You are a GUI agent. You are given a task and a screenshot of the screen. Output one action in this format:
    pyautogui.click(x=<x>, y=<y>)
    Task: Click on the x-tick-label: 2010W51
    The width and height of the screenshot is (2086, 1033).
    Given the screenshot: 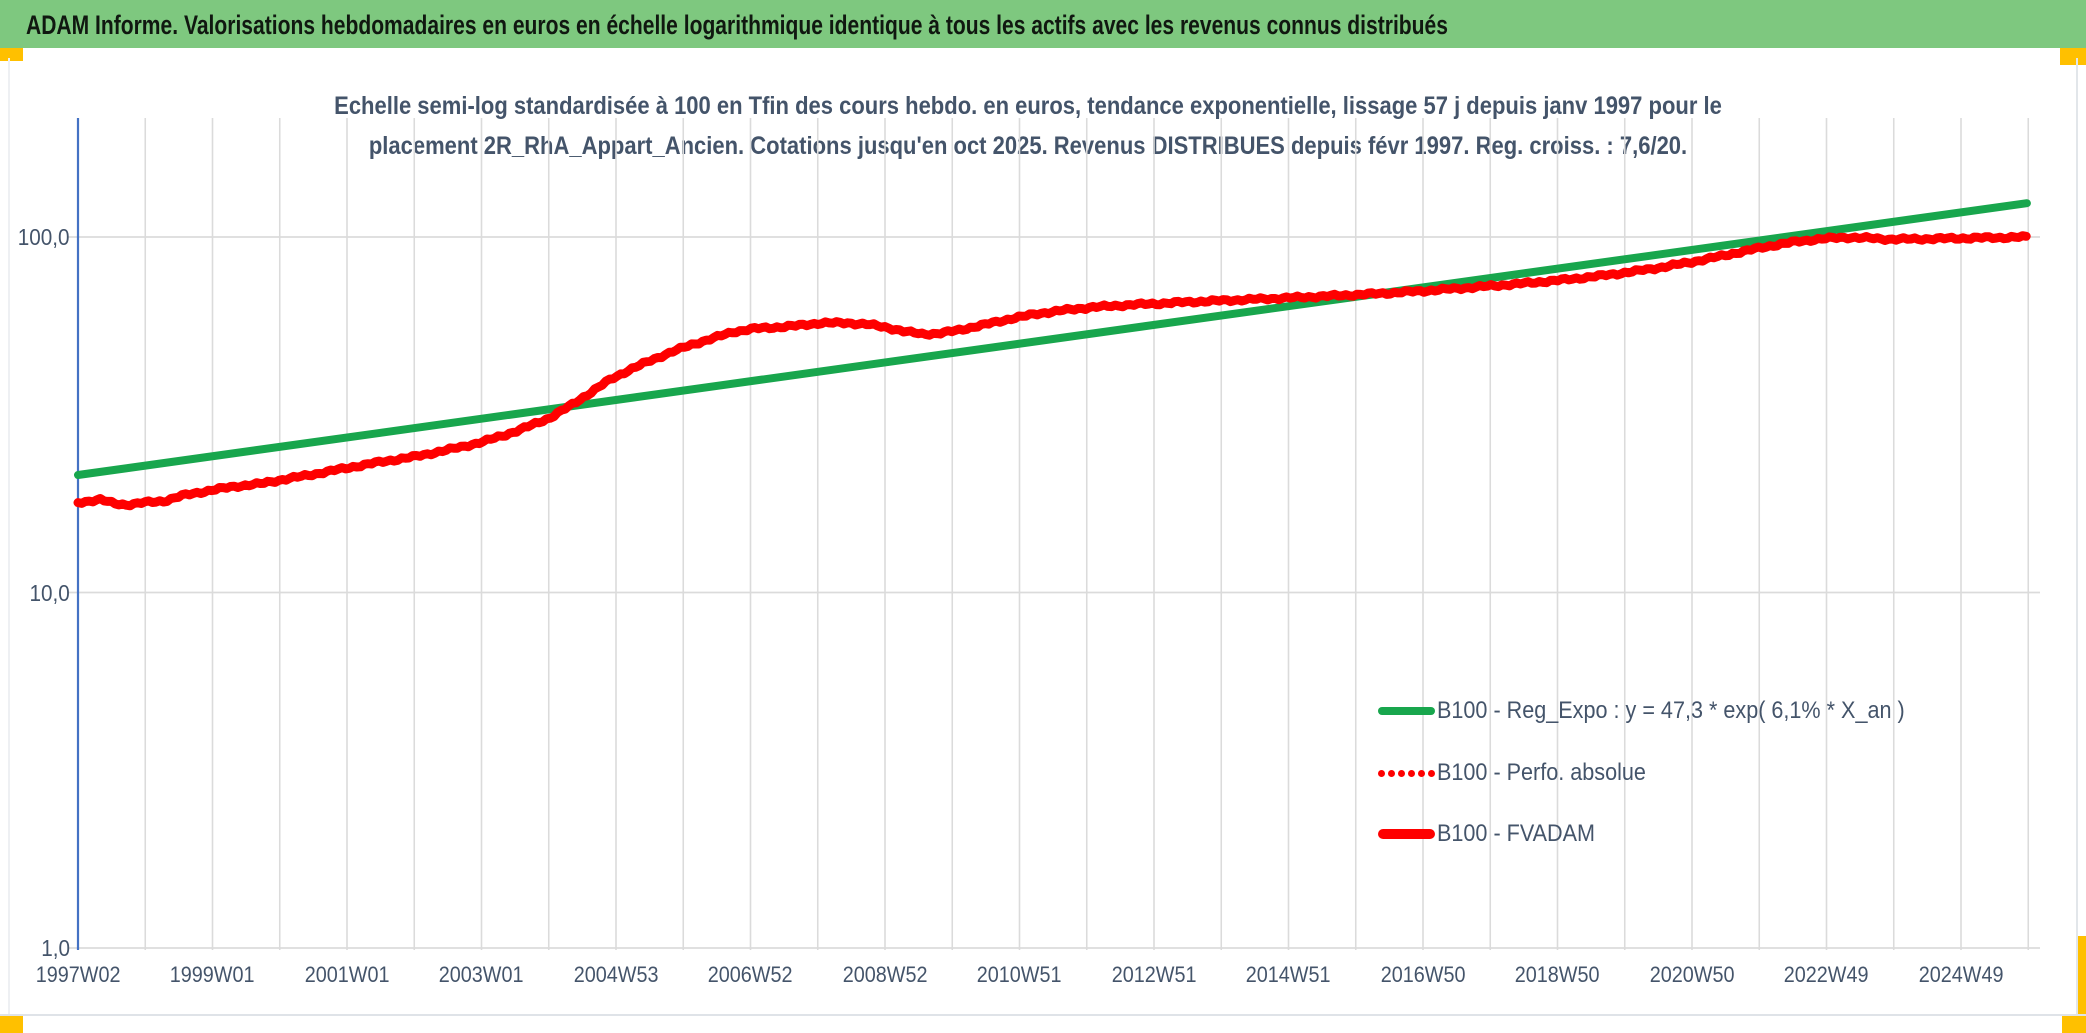 What is the action you would take?
    pyautogui.click(x=1019, y=974)
    